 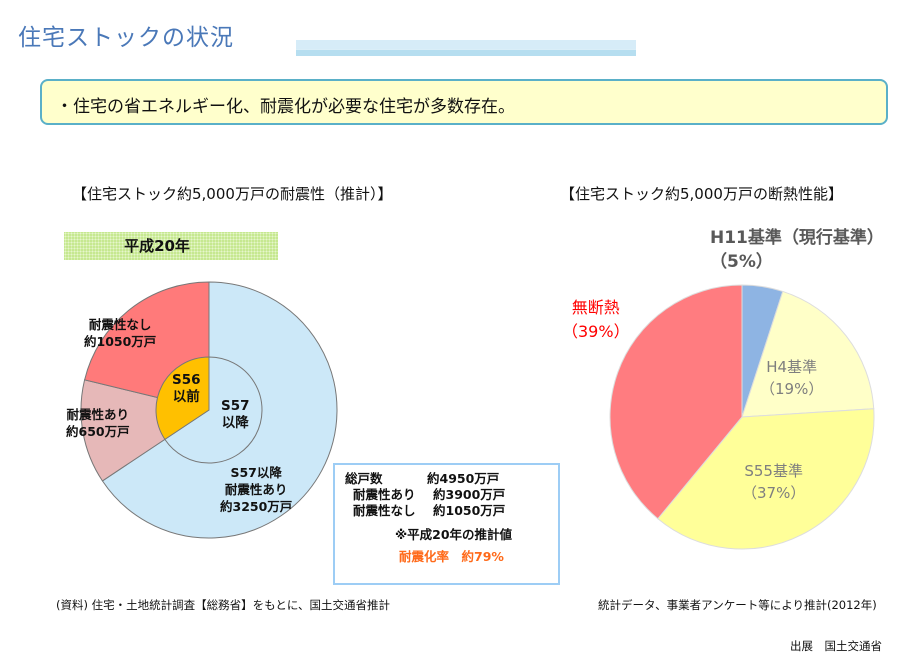 I want to click on resistance-rate: 耐震化率 約79%, so click(x=451, y=556).